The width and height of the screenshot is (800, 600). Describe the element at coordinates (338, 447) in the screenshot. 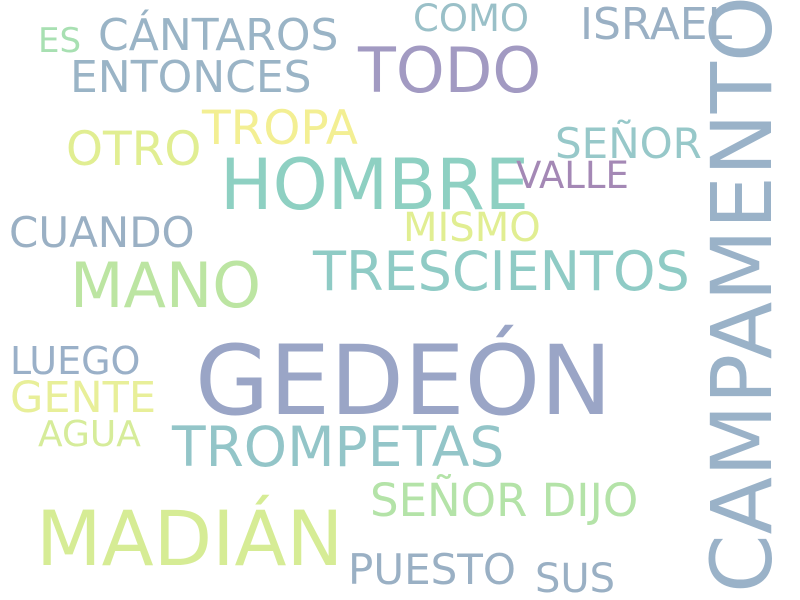

I see `word-trompetas: TROMPETAS` at that location.